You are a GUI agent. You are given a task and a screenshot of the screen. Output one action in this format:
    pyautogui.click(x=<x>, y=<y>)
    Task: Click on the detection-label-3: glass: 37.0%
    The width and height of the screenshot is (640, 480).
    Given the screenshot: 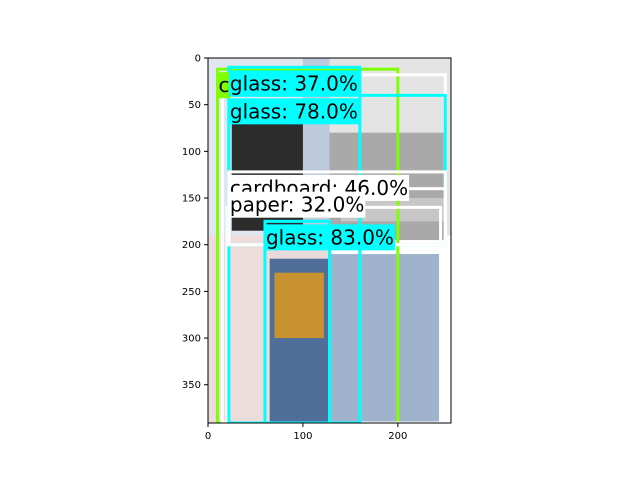 What is the action you would take?
    pyautogui.click(x=294, y=83)
    